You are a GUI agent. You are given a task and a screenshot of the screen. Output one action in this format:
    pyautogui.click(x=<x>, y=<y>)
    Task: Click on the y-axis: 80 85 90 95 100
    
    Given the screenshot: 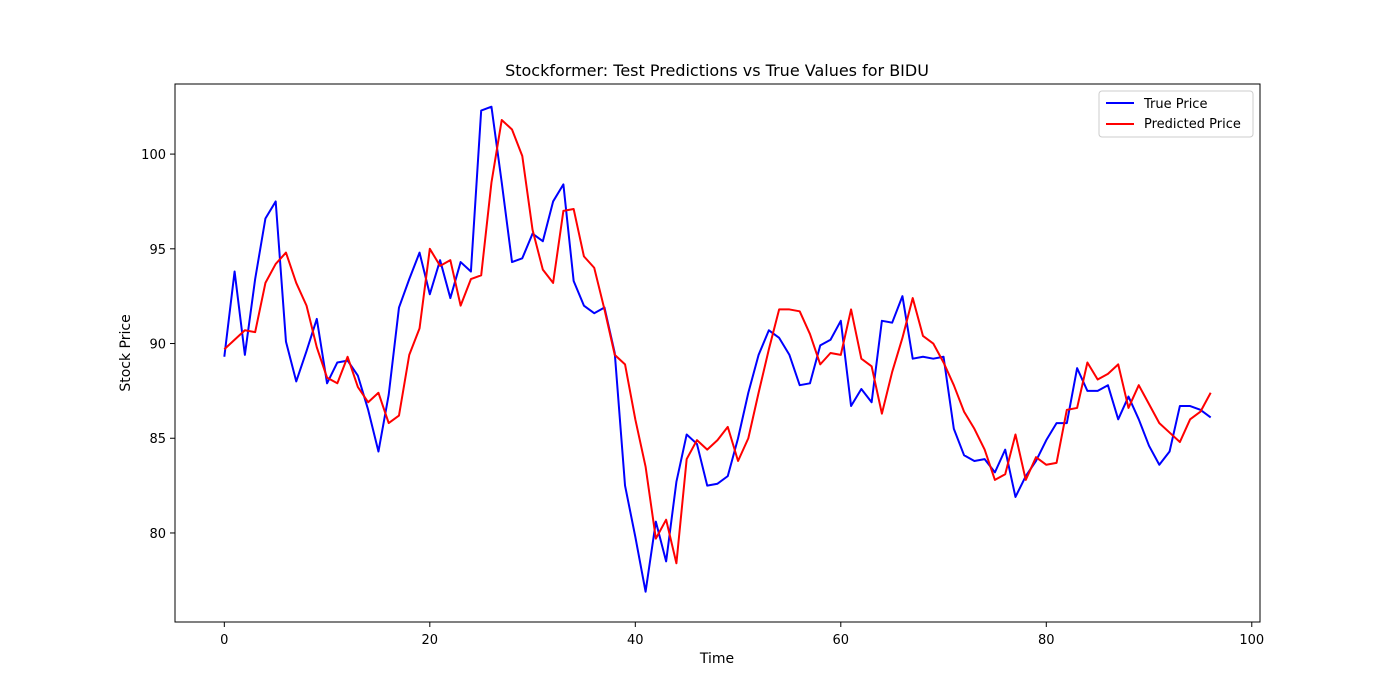 What is the action you would take?
    pyautogui.click(x=158, y=345)
    